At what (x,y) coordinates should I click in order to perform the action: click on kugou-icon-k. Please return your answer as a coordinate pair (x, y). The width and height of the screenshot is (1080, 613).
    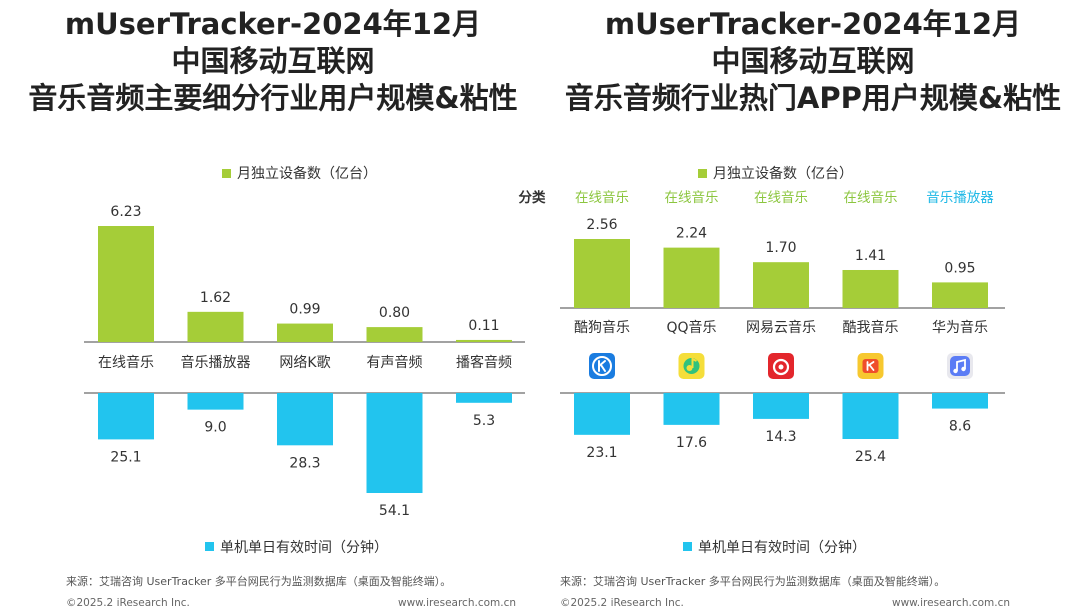
    Looking at the image, I should click on (602, 366).